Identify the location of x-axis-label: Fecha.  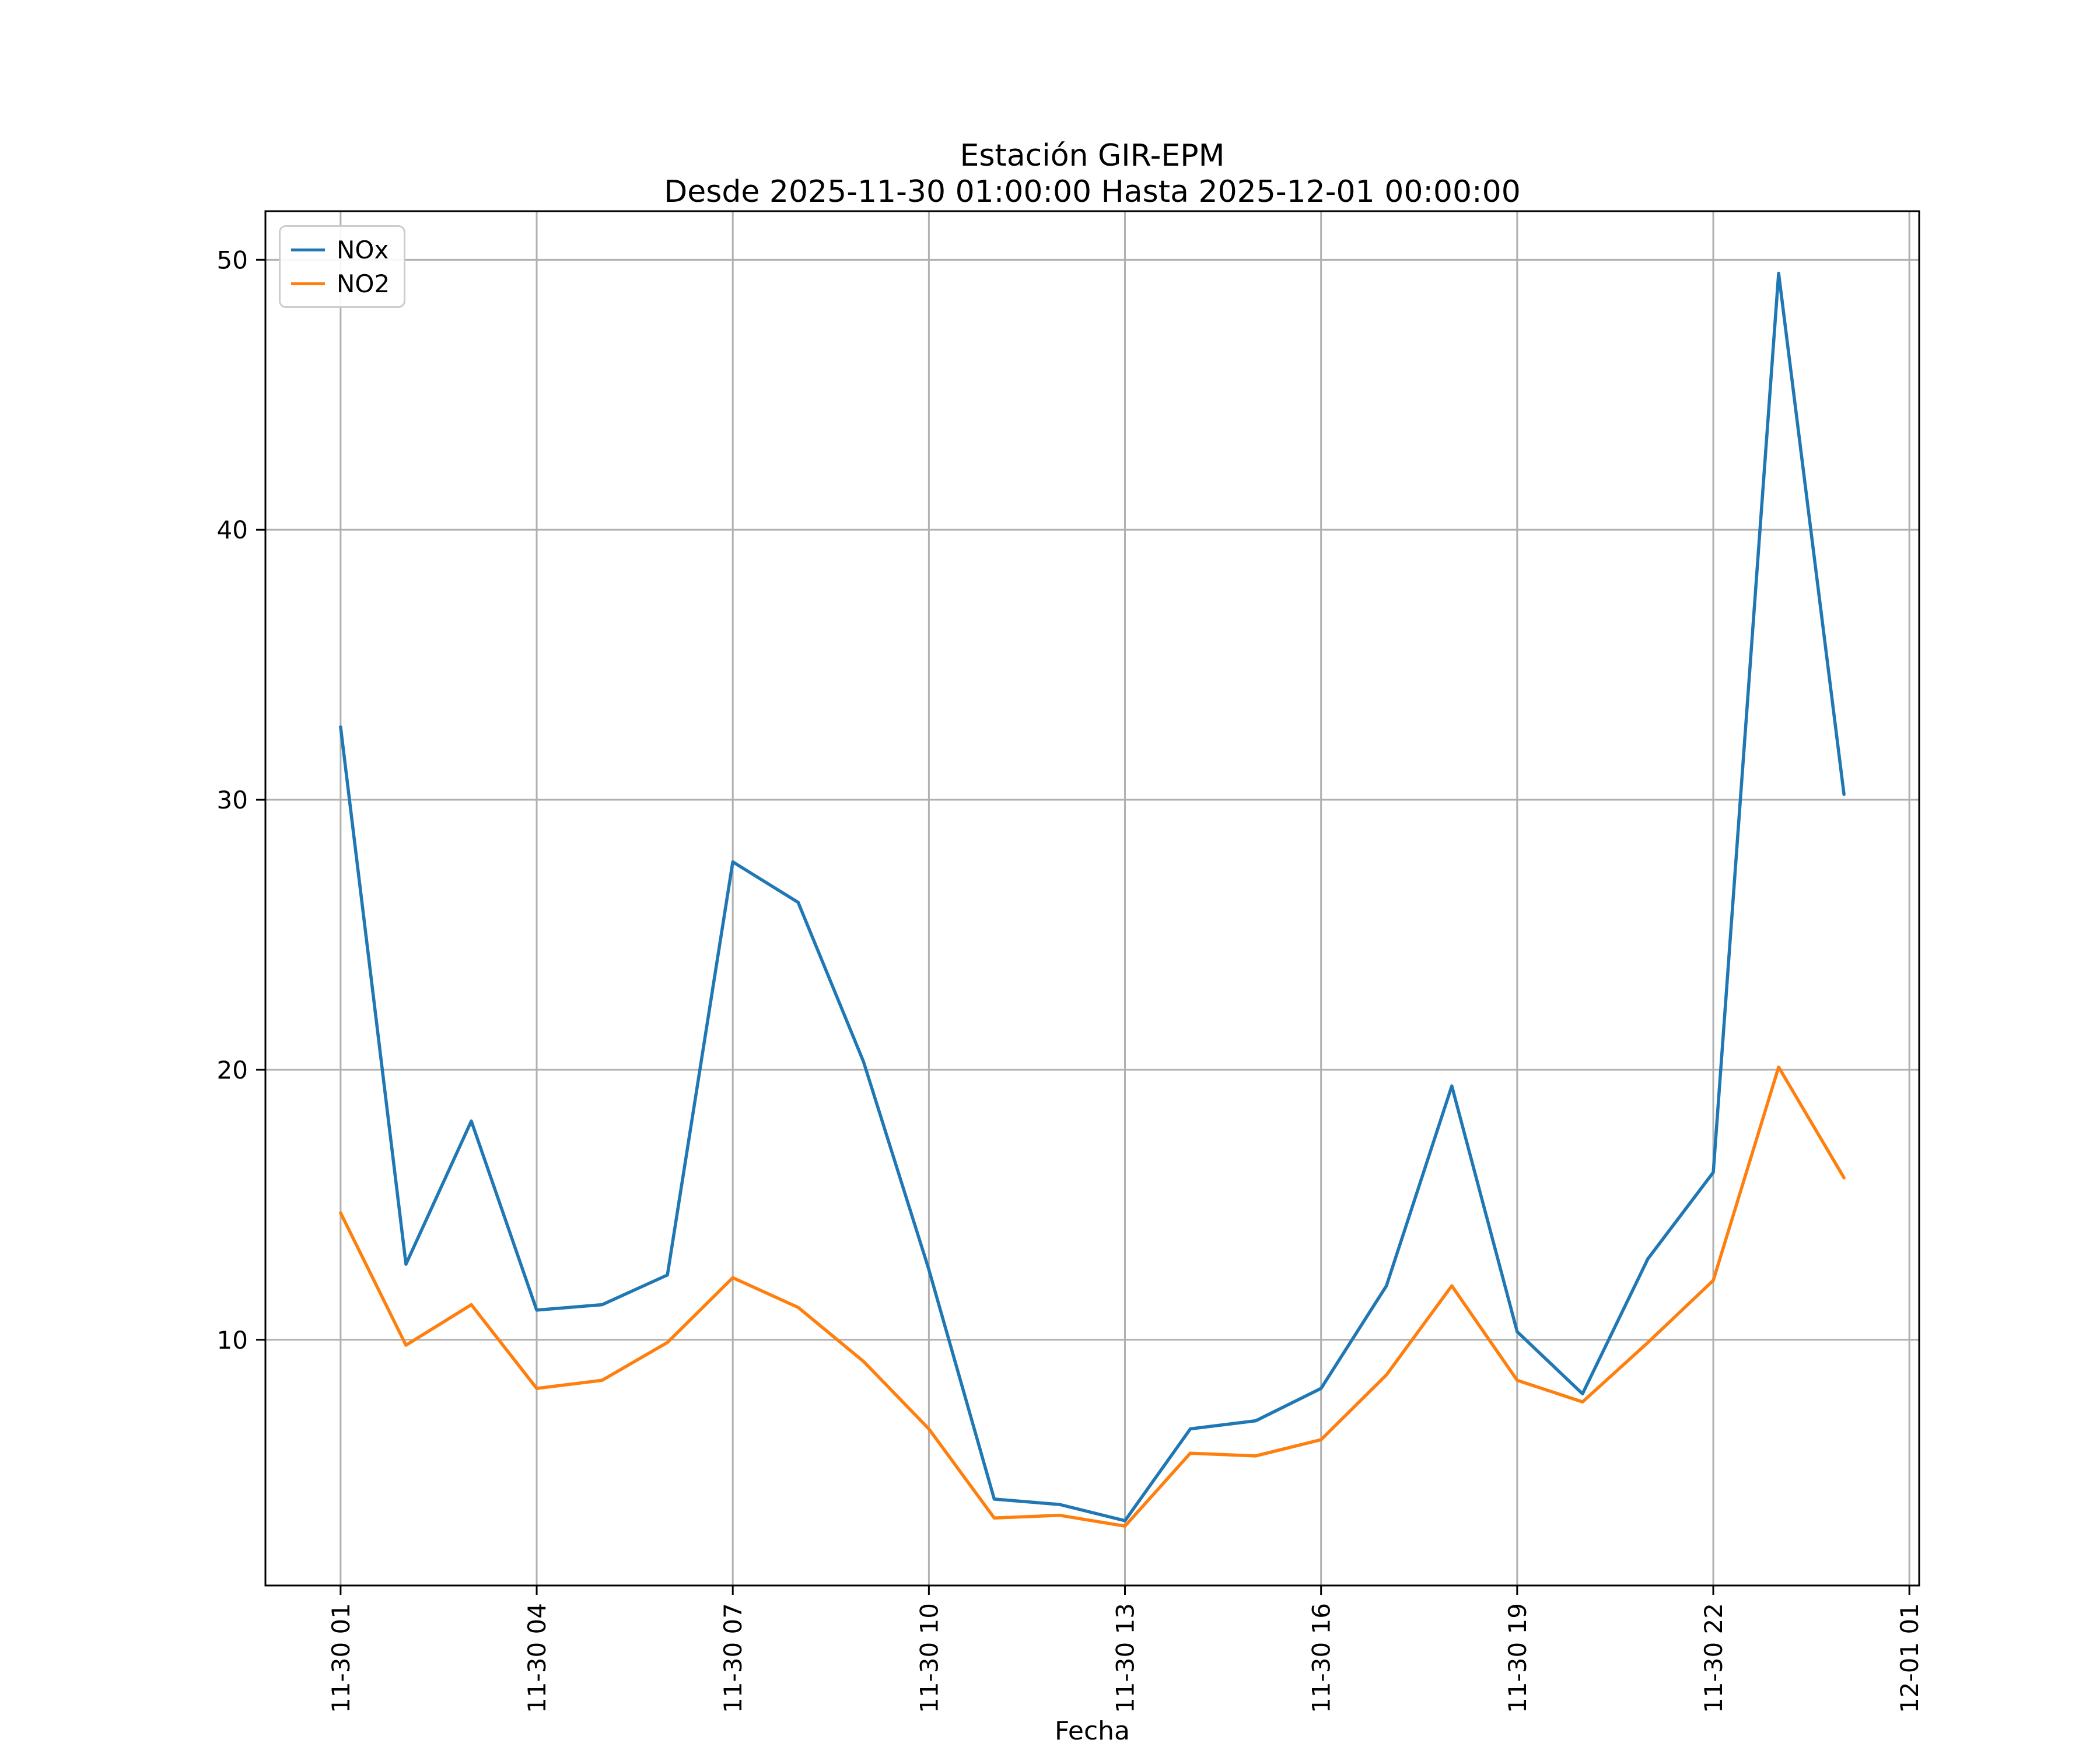
(1092, 1731).